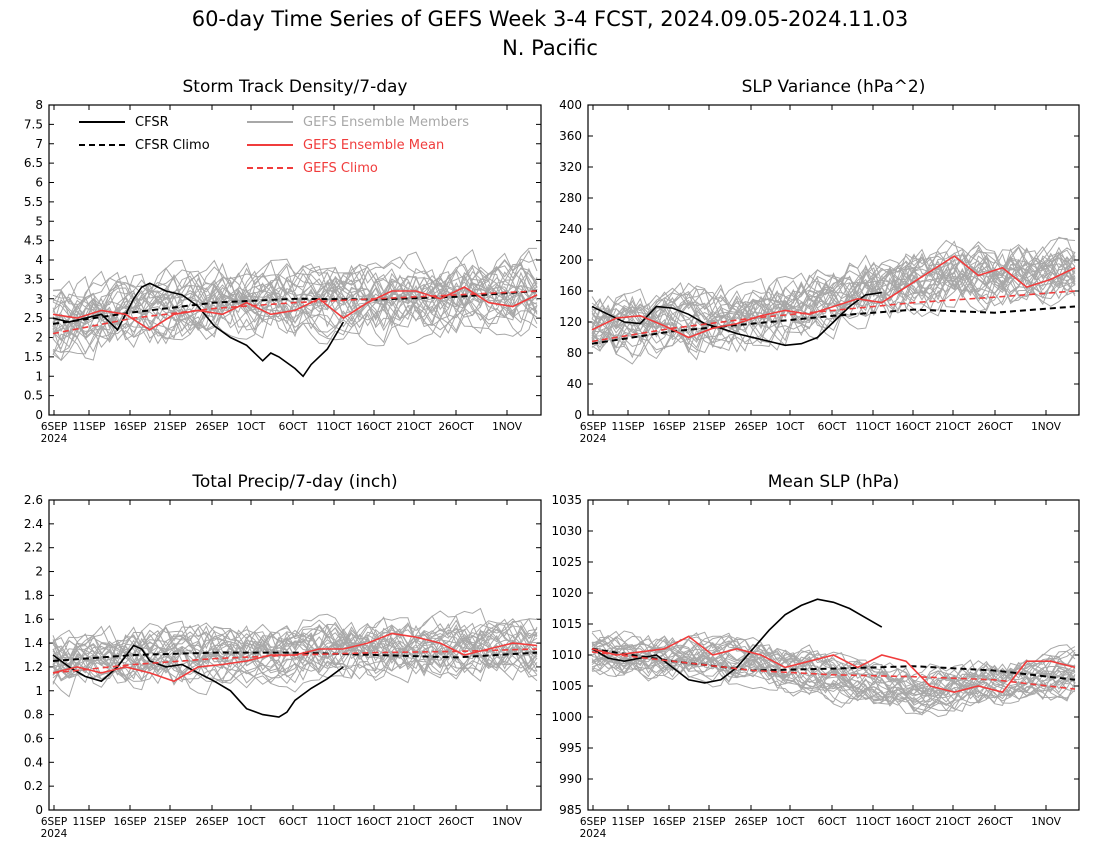  What do you see at coordinates (570, 322) in the screenshot?
I see `y-tick-label: 120` at bounding box center [570, 322].